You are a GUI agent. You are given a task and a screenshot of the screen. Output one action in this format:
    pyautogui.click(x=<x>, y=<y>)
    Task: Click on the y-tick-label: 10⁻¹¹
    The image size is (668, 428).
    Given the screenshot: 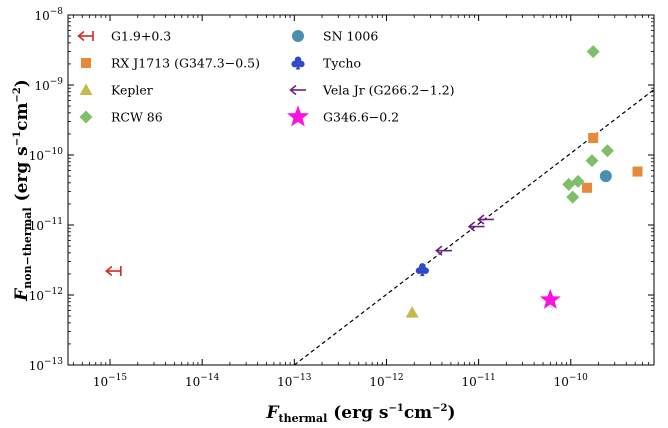 What is the action you would take?
    pyautogui.click(x=46, y=225)
    